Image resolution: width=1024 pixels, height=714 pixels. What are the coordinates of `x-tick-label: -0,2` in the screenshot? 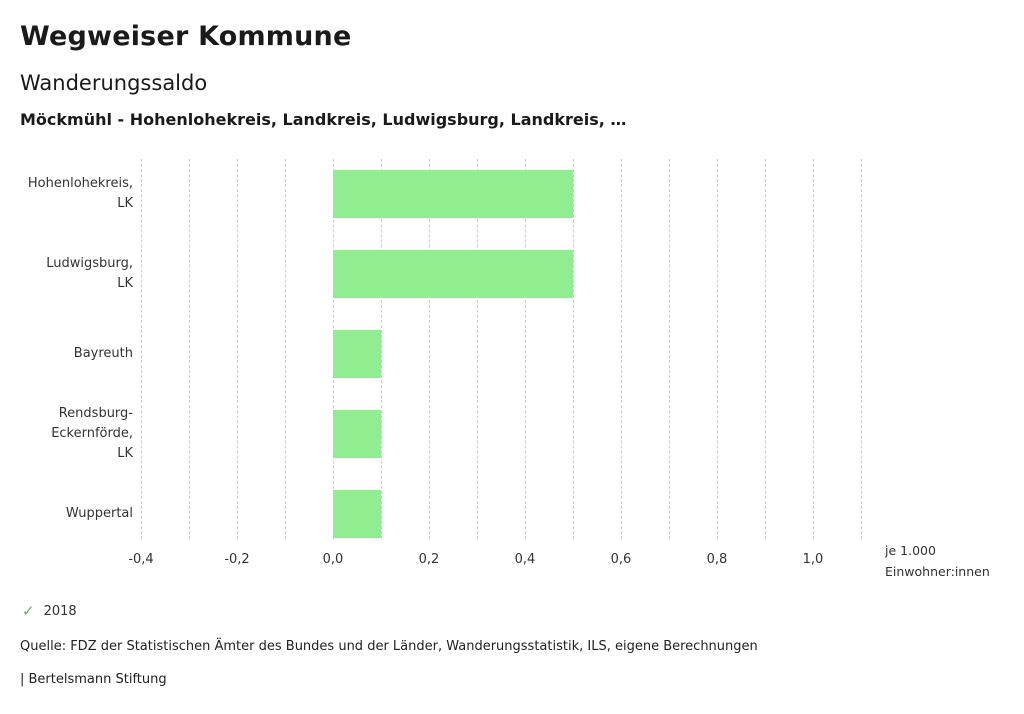 It's located at (237, 559).